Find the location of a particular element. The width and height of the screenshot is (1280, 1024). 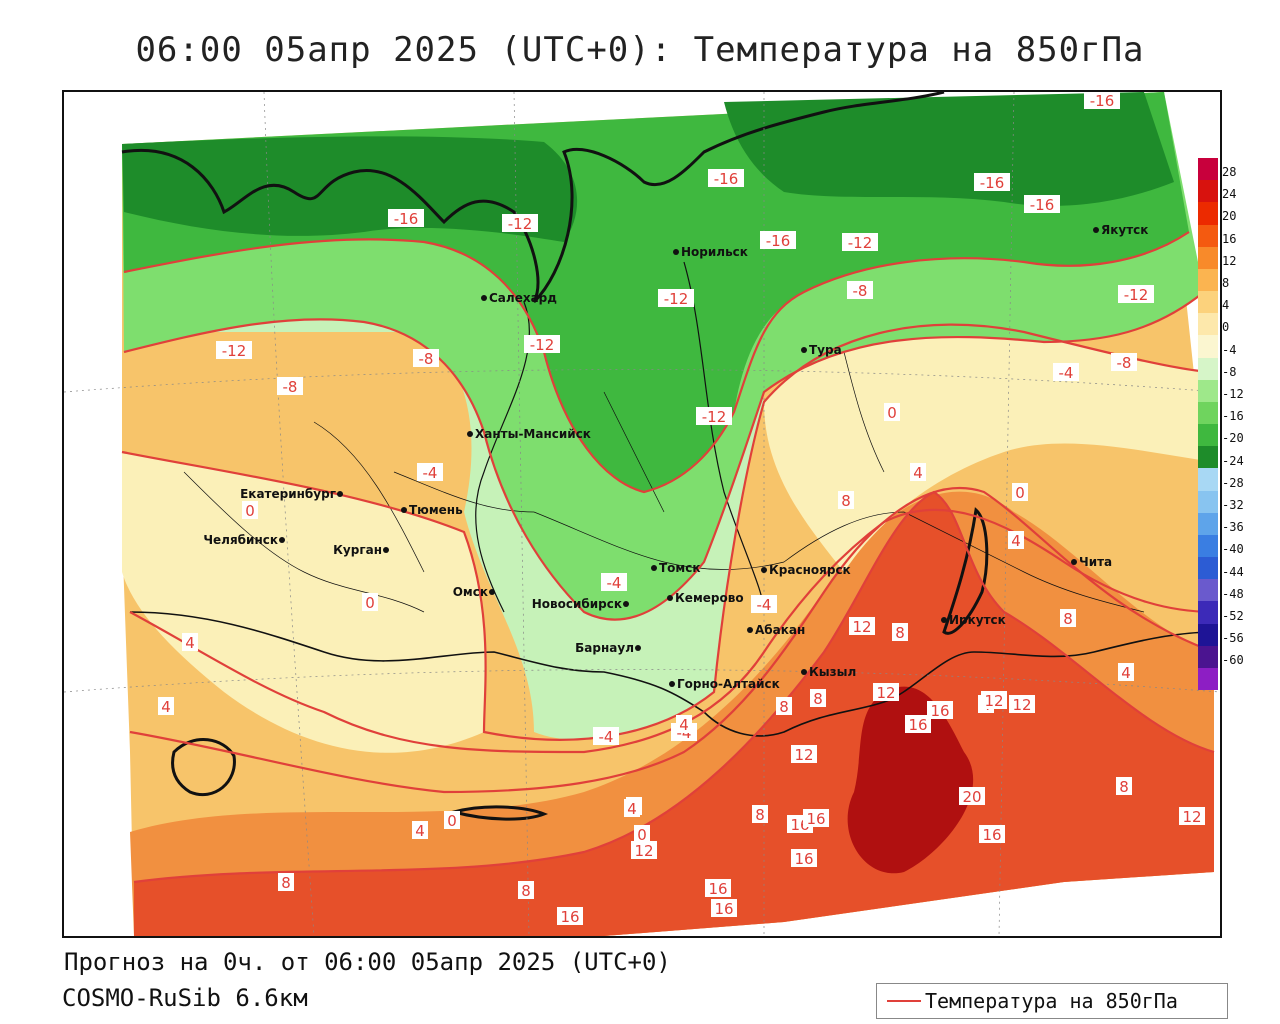

colorbar-tick-label: -16 is located at coordinates (1233, 416).